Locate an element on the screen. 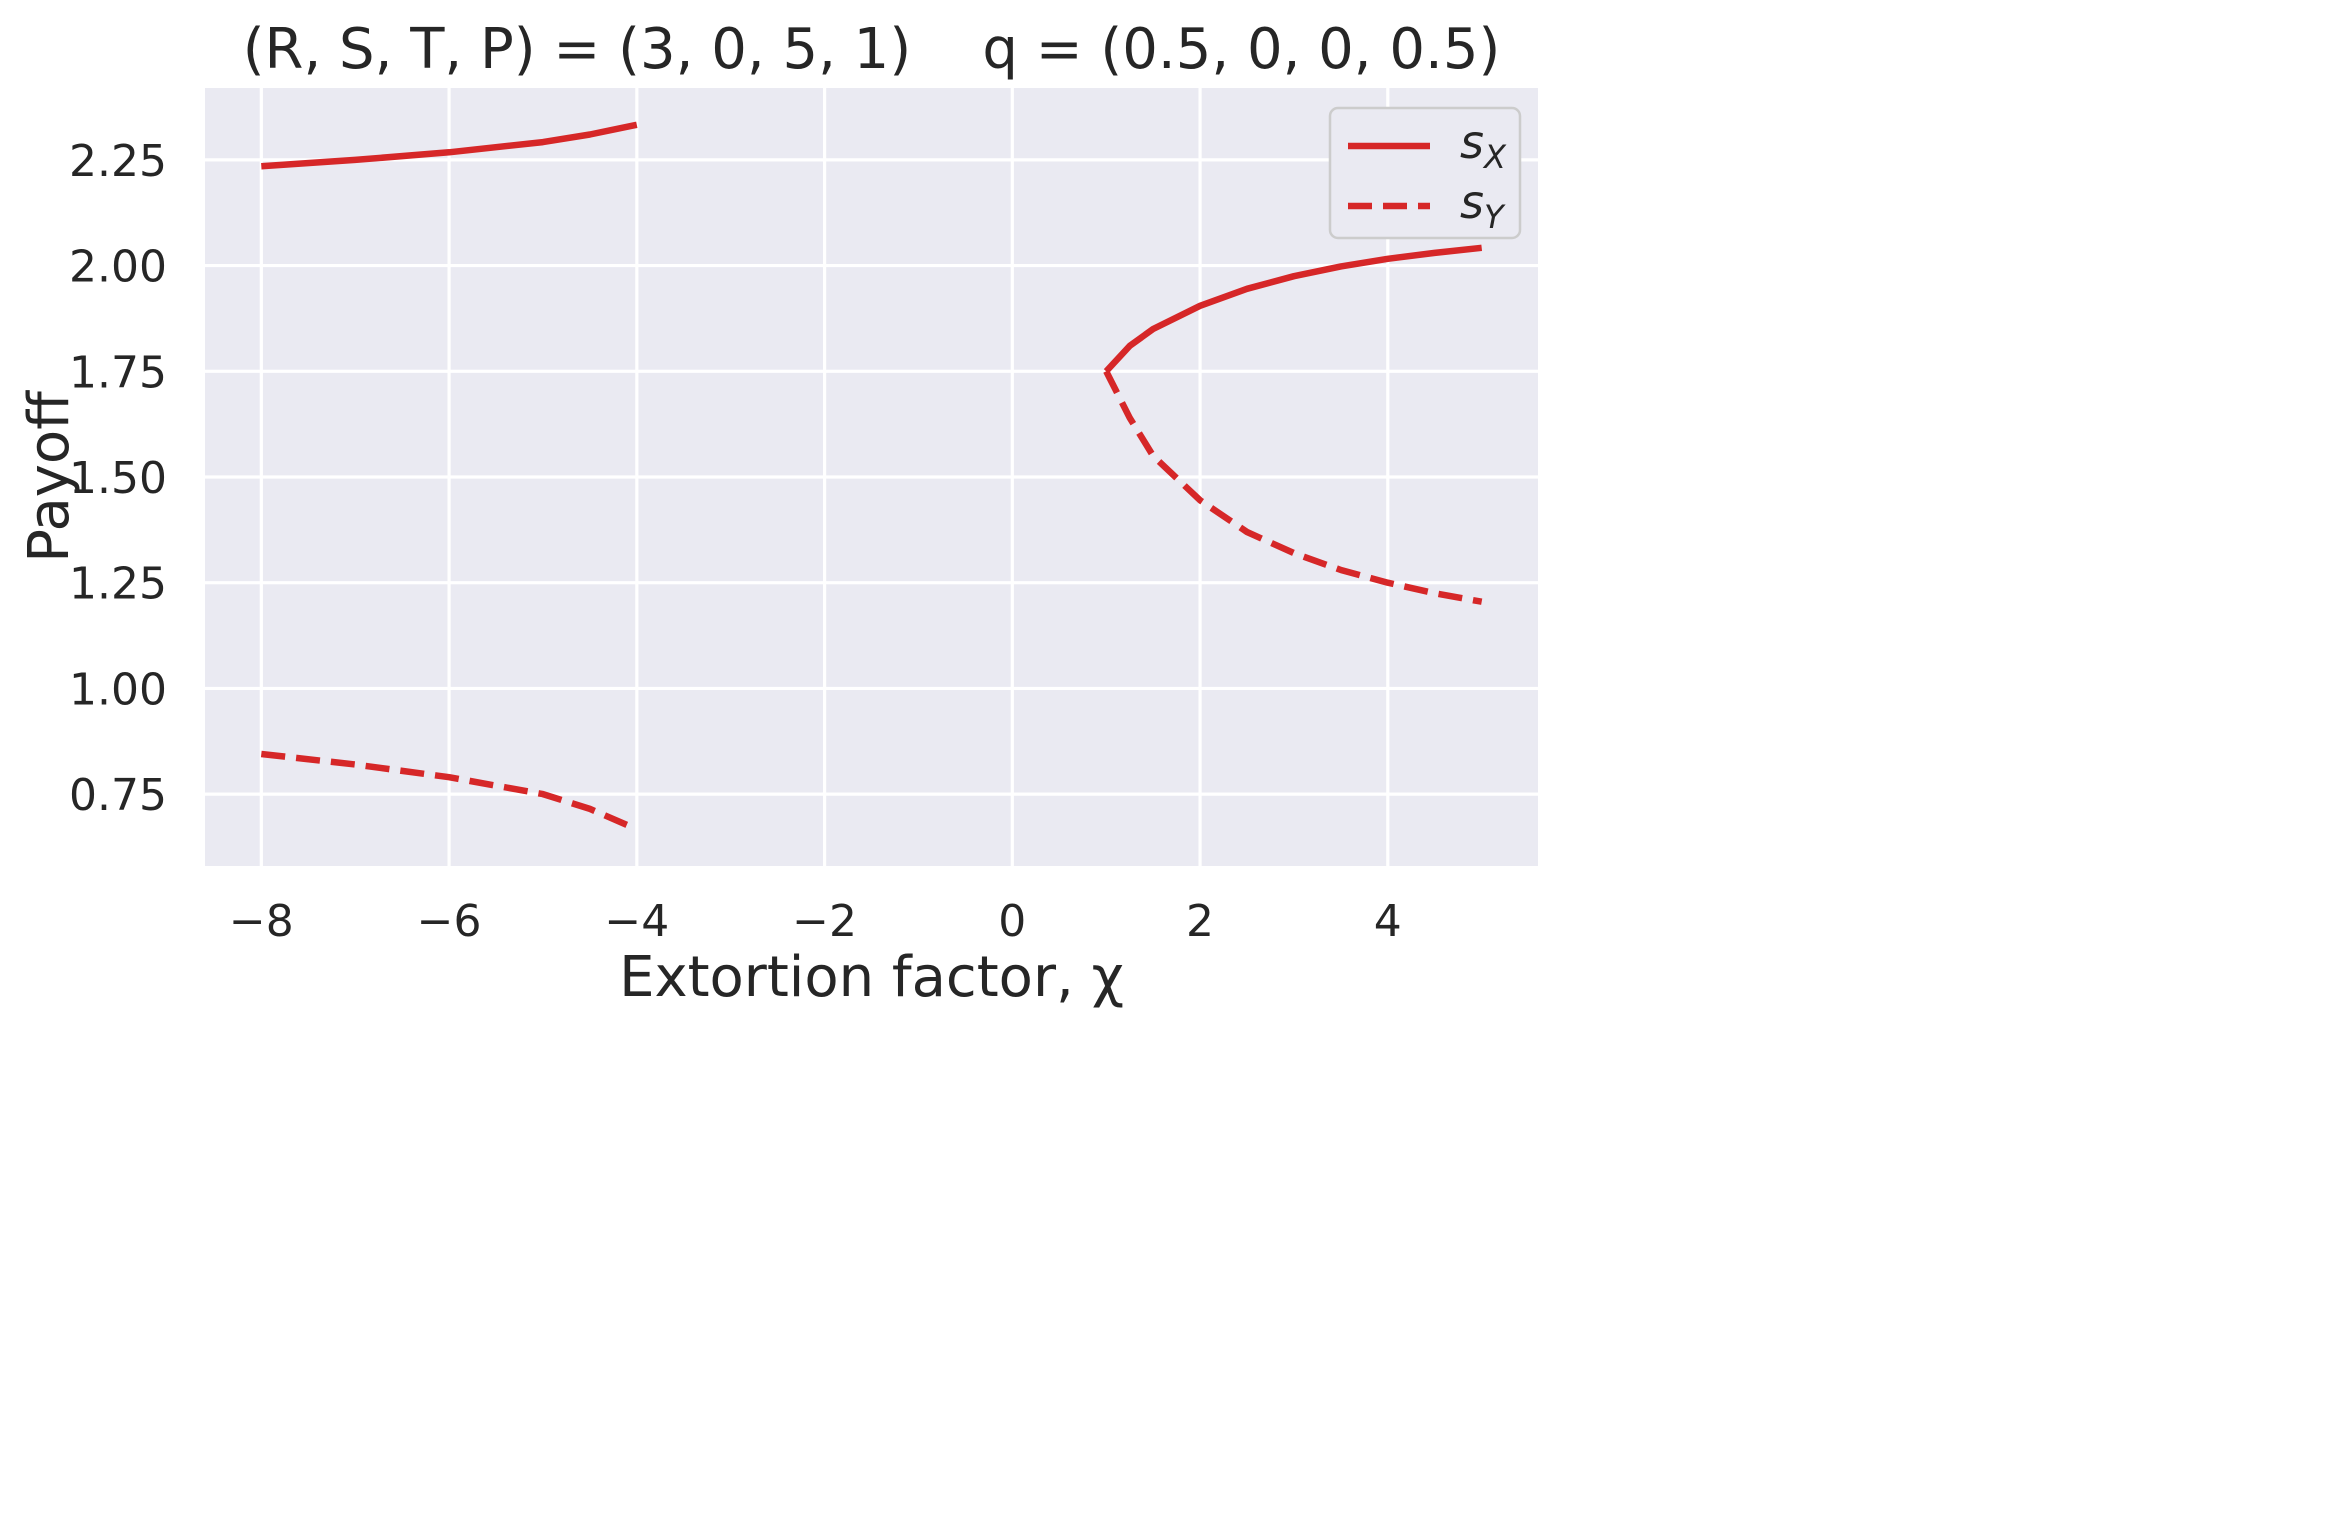 The width and height of the screenshot is (2336, 1536). legend-label-sY: sY is located at coordinates (1483, 205).